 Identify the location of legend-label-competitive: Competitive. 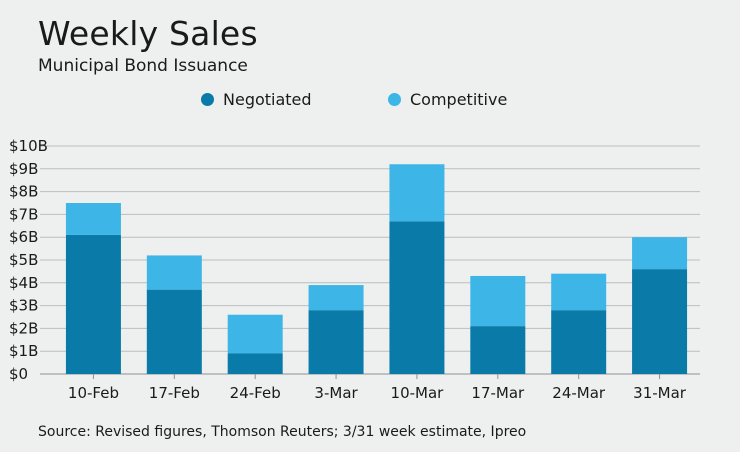
(459, 99).